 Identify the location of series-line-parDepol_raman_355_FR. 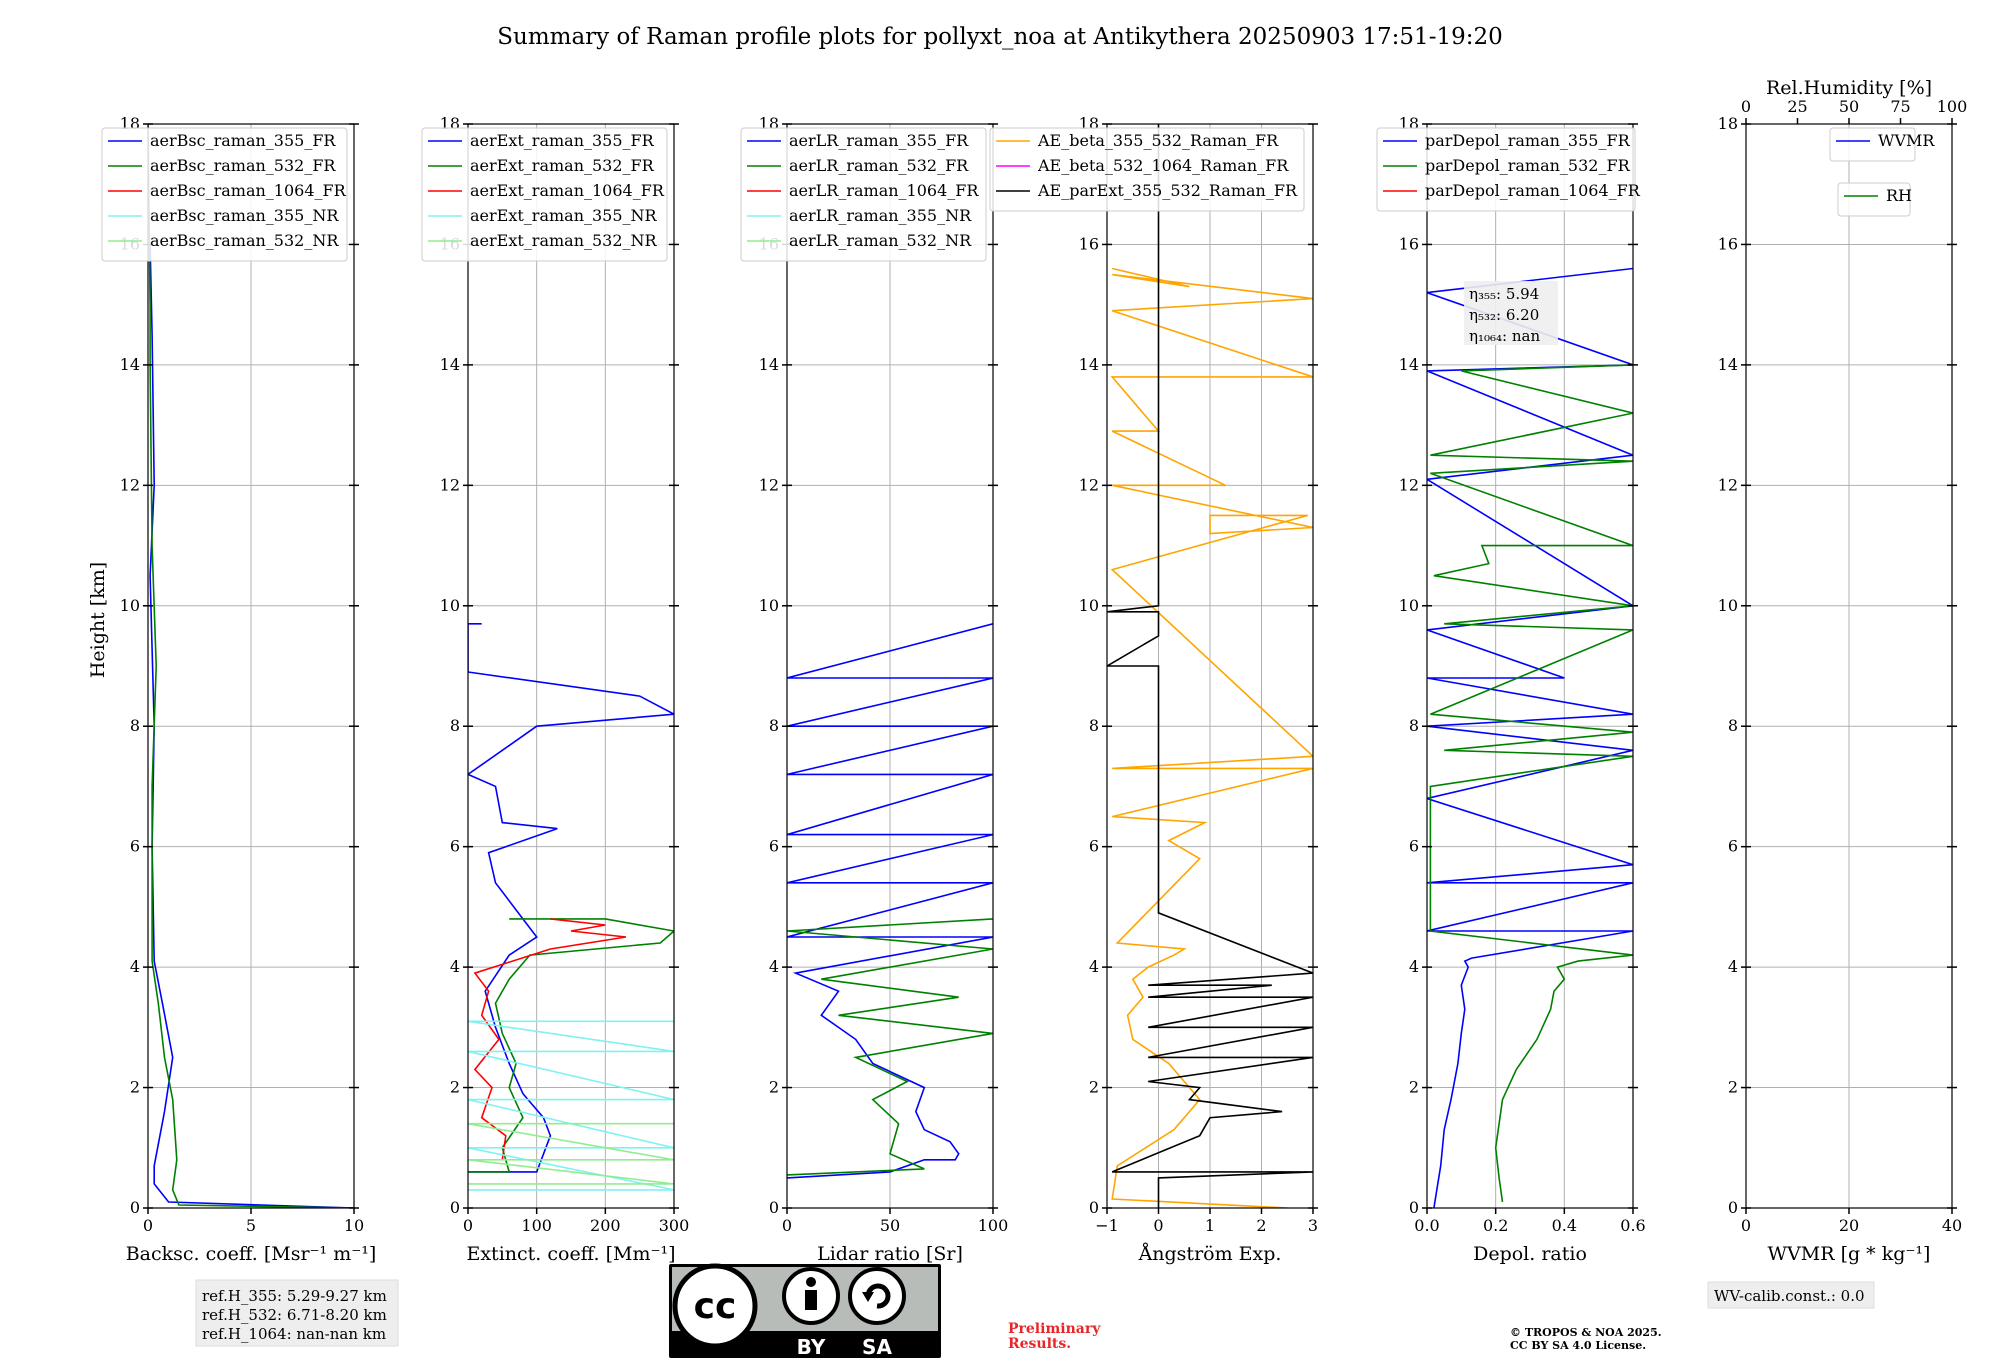
(1530, 737).